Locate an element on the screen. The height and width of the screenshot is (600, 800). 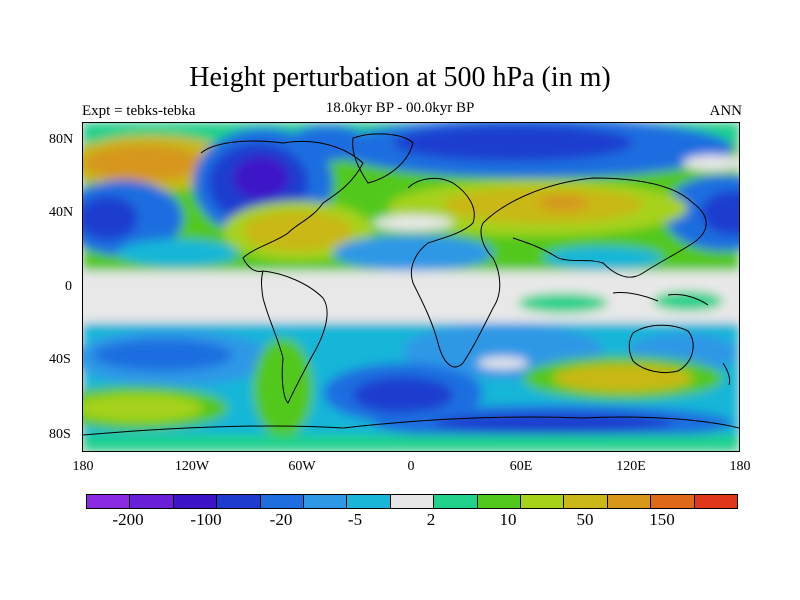
lon-tick-180w: 180 is located at coordinates (83, 466).